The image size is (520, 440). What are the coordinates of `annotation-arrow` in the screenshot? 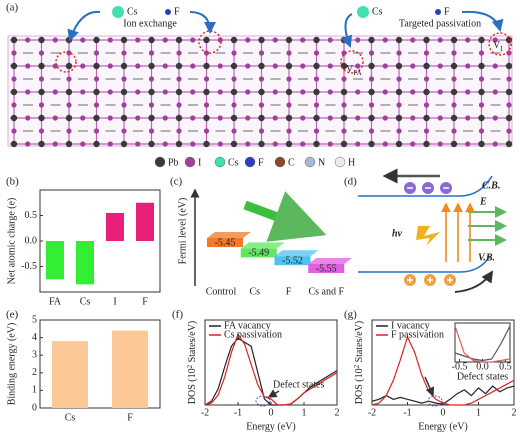 It's located at (273, 393).